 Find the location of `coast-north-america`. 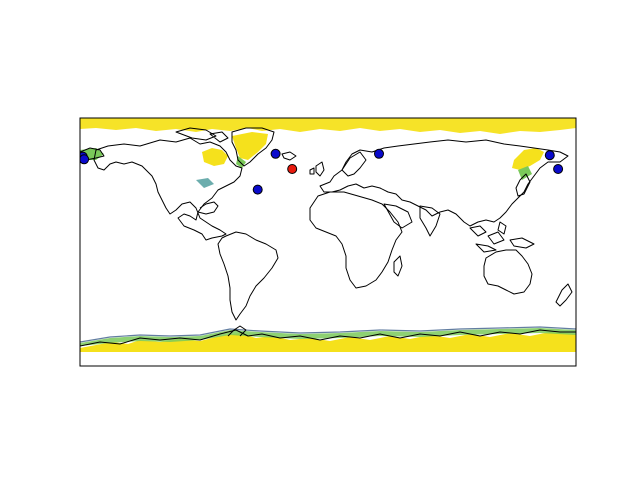

coast-north-america is located at coordinates (168, 189).